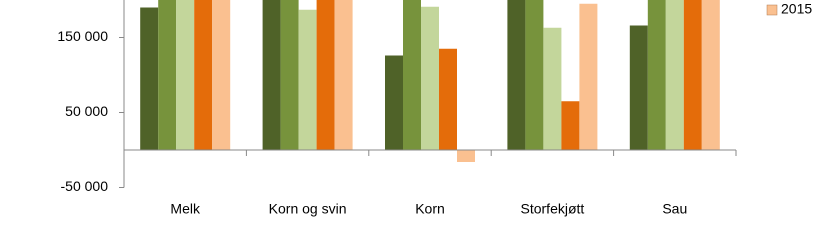  Describe the element at coordinates (86, 111) in the screenshot. I see `y-tick-label: 50 000` at that location.